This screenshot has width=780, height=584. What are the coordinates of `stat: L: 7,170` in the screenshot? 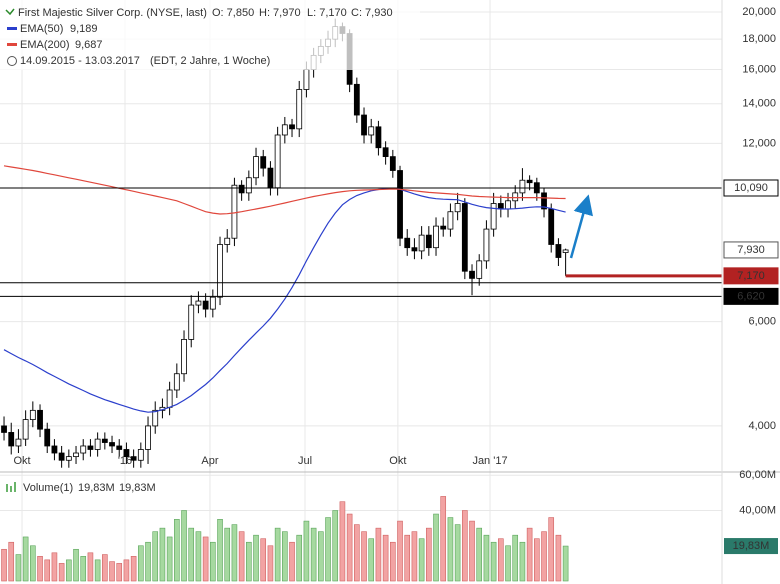 It's located at (327, 13).